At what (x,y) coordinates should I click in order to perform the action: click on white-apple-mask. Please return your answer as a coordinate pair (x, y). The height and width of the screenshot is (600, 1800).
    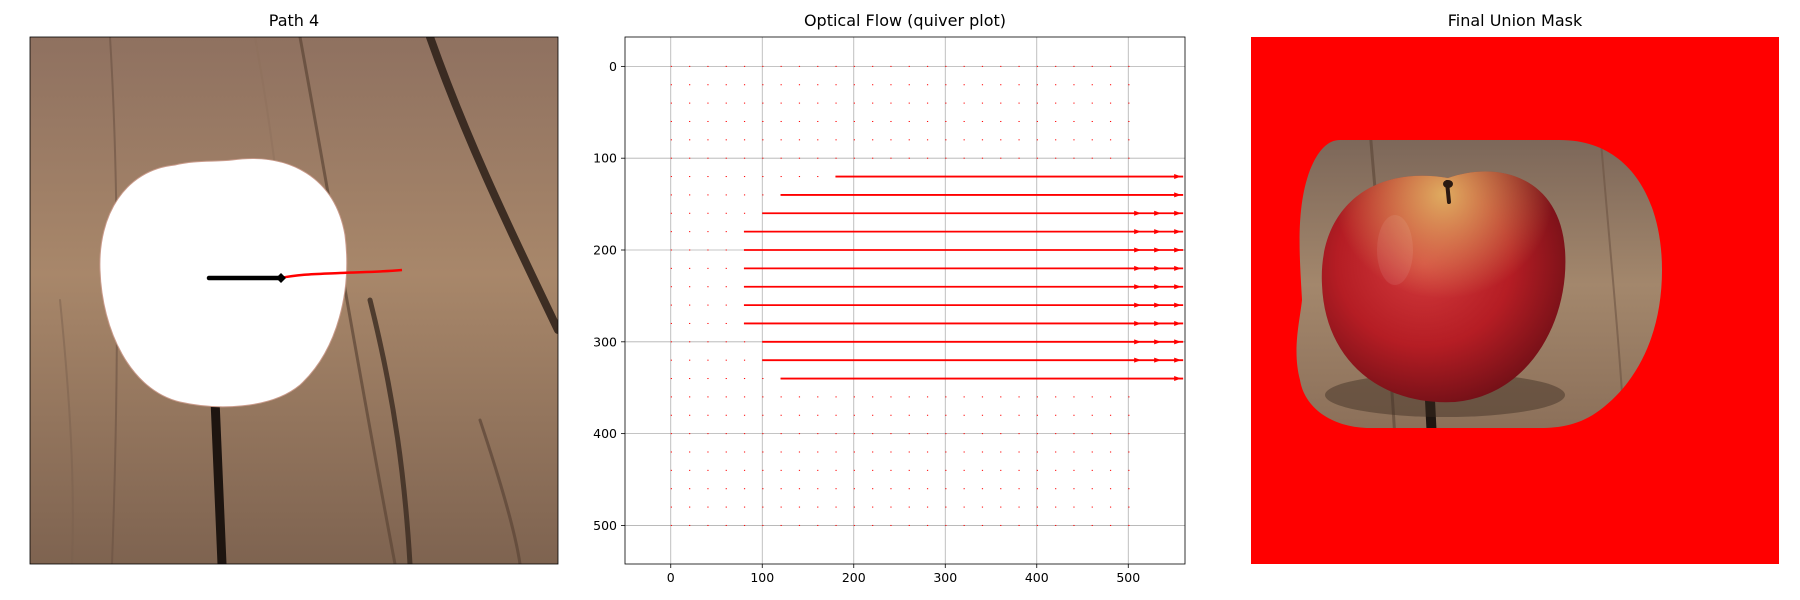
    Looking at the image, I should click on (223, 283).